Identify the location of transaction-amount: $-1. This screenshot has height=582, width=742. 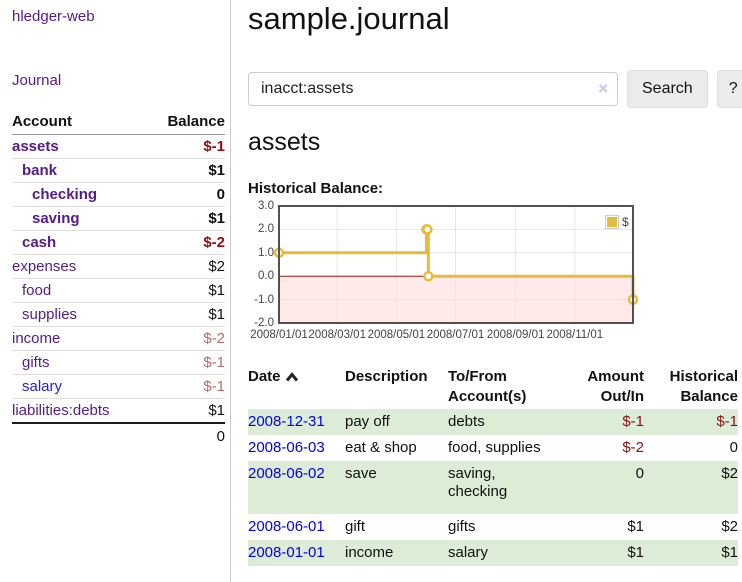
(633, 421).